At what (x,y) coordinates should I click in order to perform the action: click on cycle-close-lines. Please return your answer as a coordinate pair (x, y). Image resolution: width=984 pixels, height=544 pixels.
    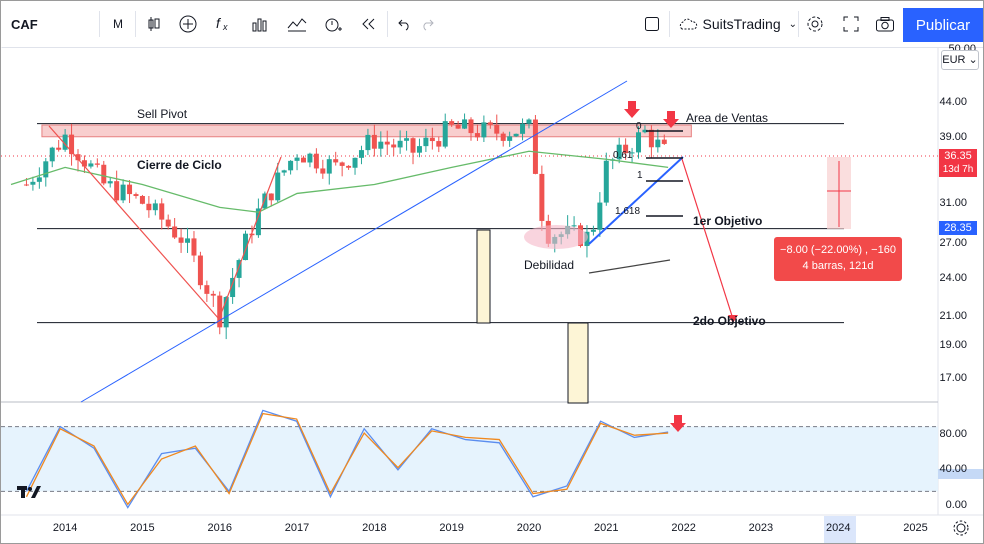
    Looking at the image, I should click on (165, 223).